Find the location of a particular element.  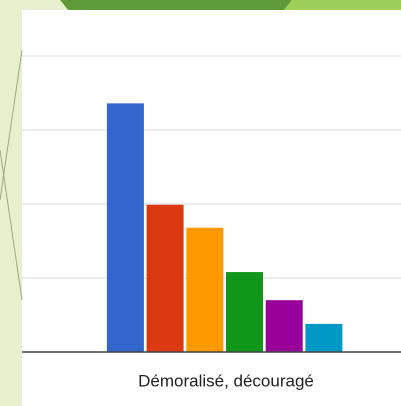

top-bar is located at coordinates (176, 5).